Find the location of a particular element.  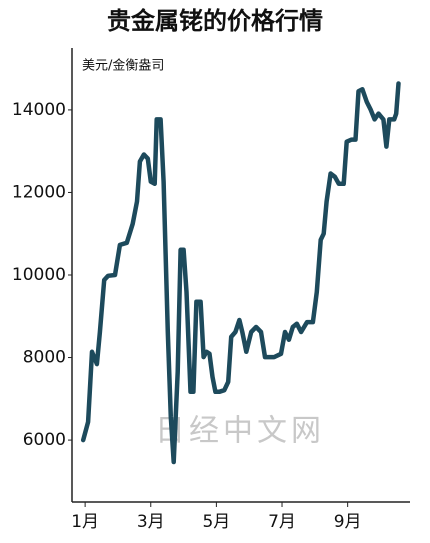

x-tick-label: 3月 is located at coordinates (151, 522).